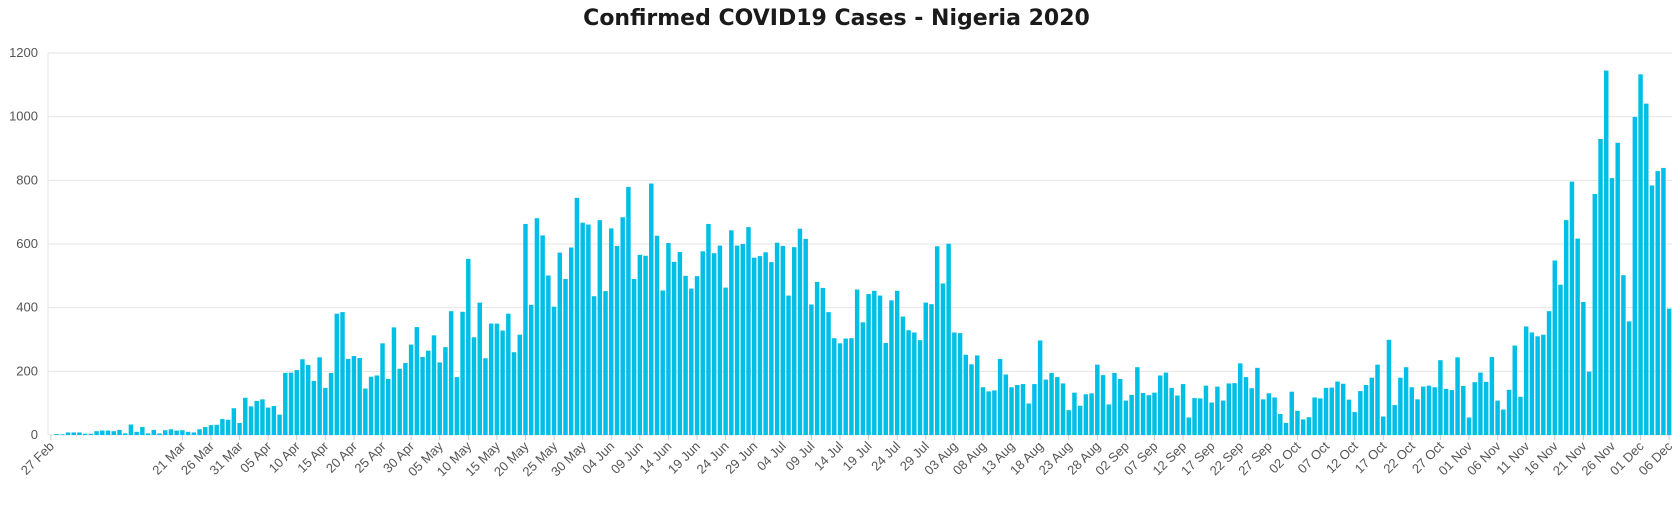 This screenshot has width=1673, height=526. What do you see at coordinates (256, 457) in the screenshot?
I see `x-tick-label: 05 Apr` at bounding box center [256, 457].